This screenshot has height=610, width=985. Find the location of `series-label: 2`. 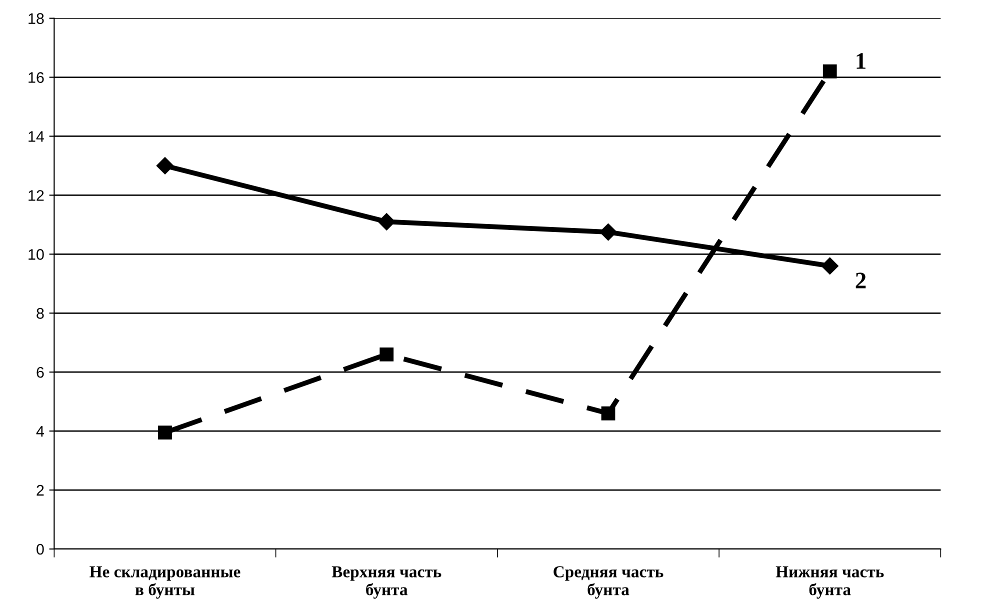

series-label: 2 is located at coordinates (861, 280).